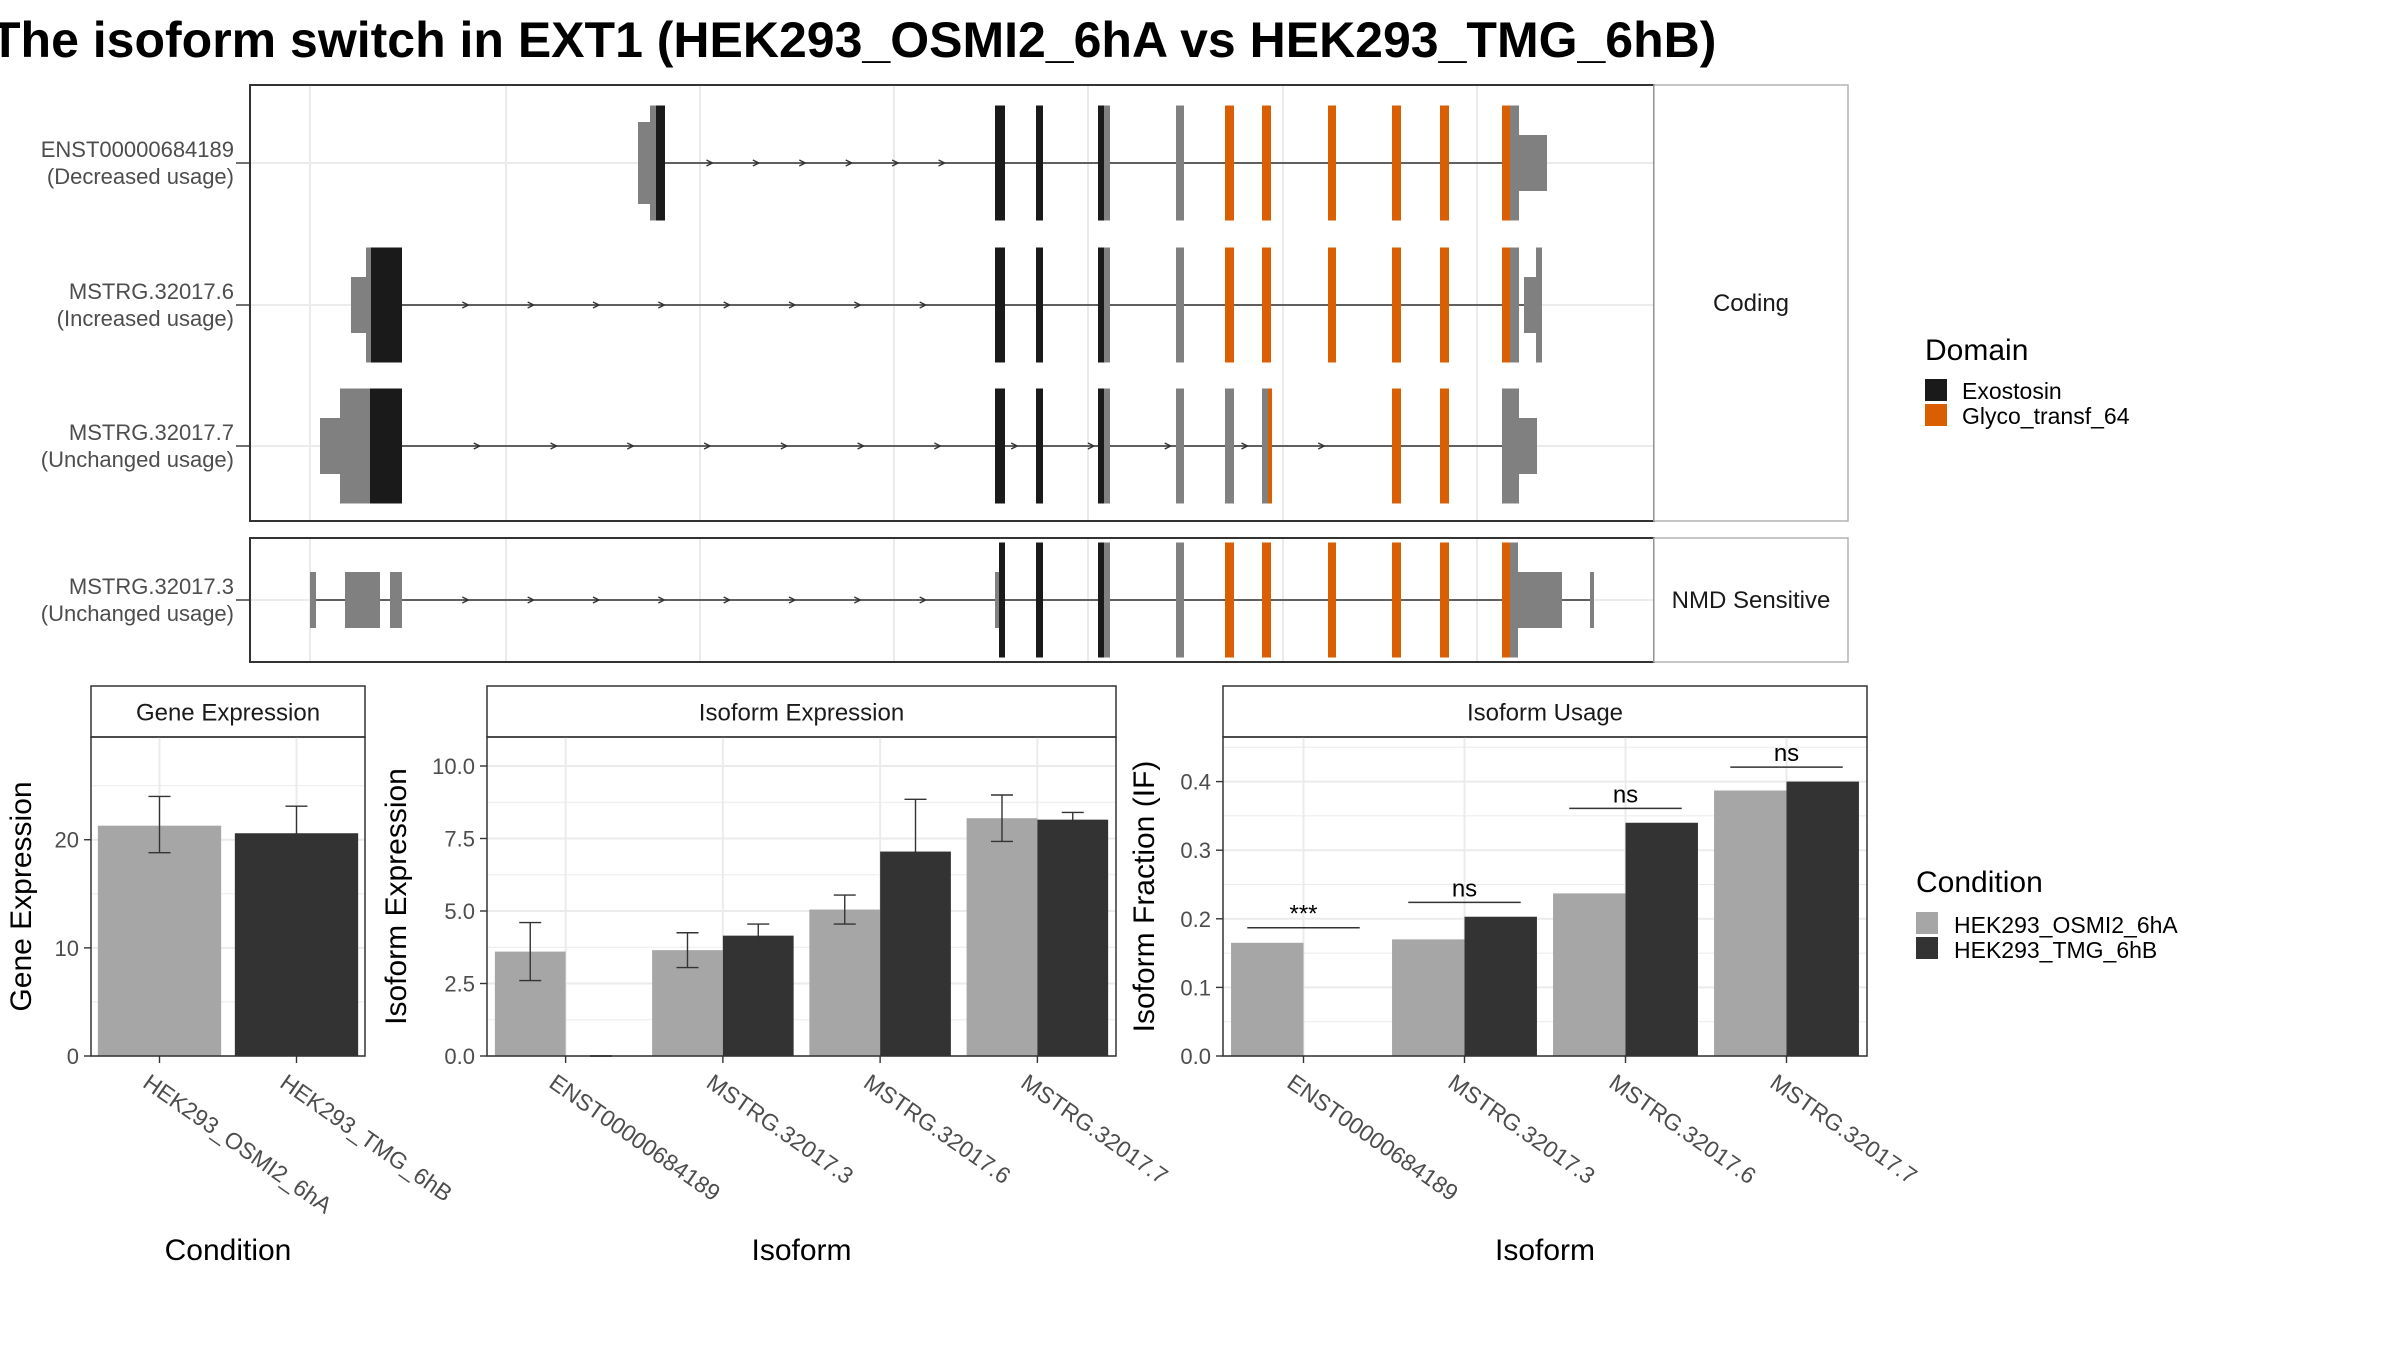 Image resolution: width=2400 pixels, height=1350 pixels. What do you see at coordinates (1545, 896) in the screenshot?
I see `panel-border` at bounding box center [1545, 896].